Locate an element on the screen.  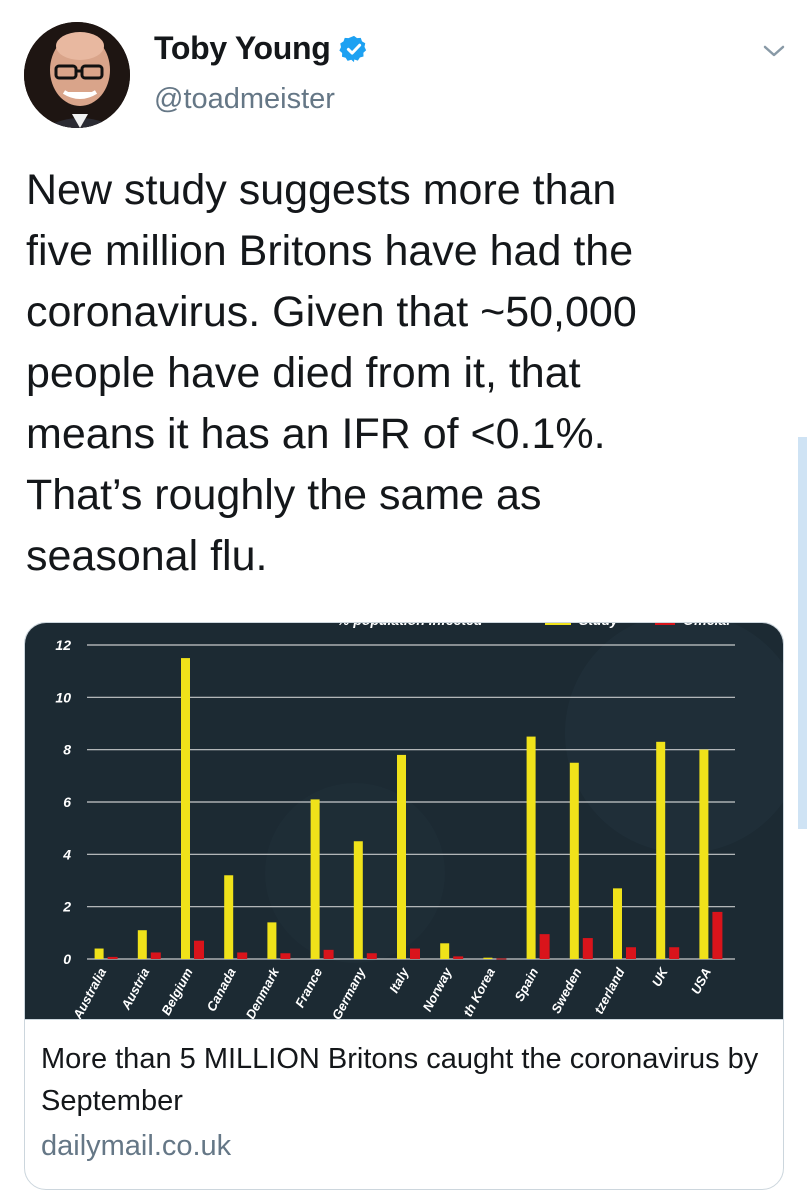
bar-official-belgium is located at coordinates (199, 949).